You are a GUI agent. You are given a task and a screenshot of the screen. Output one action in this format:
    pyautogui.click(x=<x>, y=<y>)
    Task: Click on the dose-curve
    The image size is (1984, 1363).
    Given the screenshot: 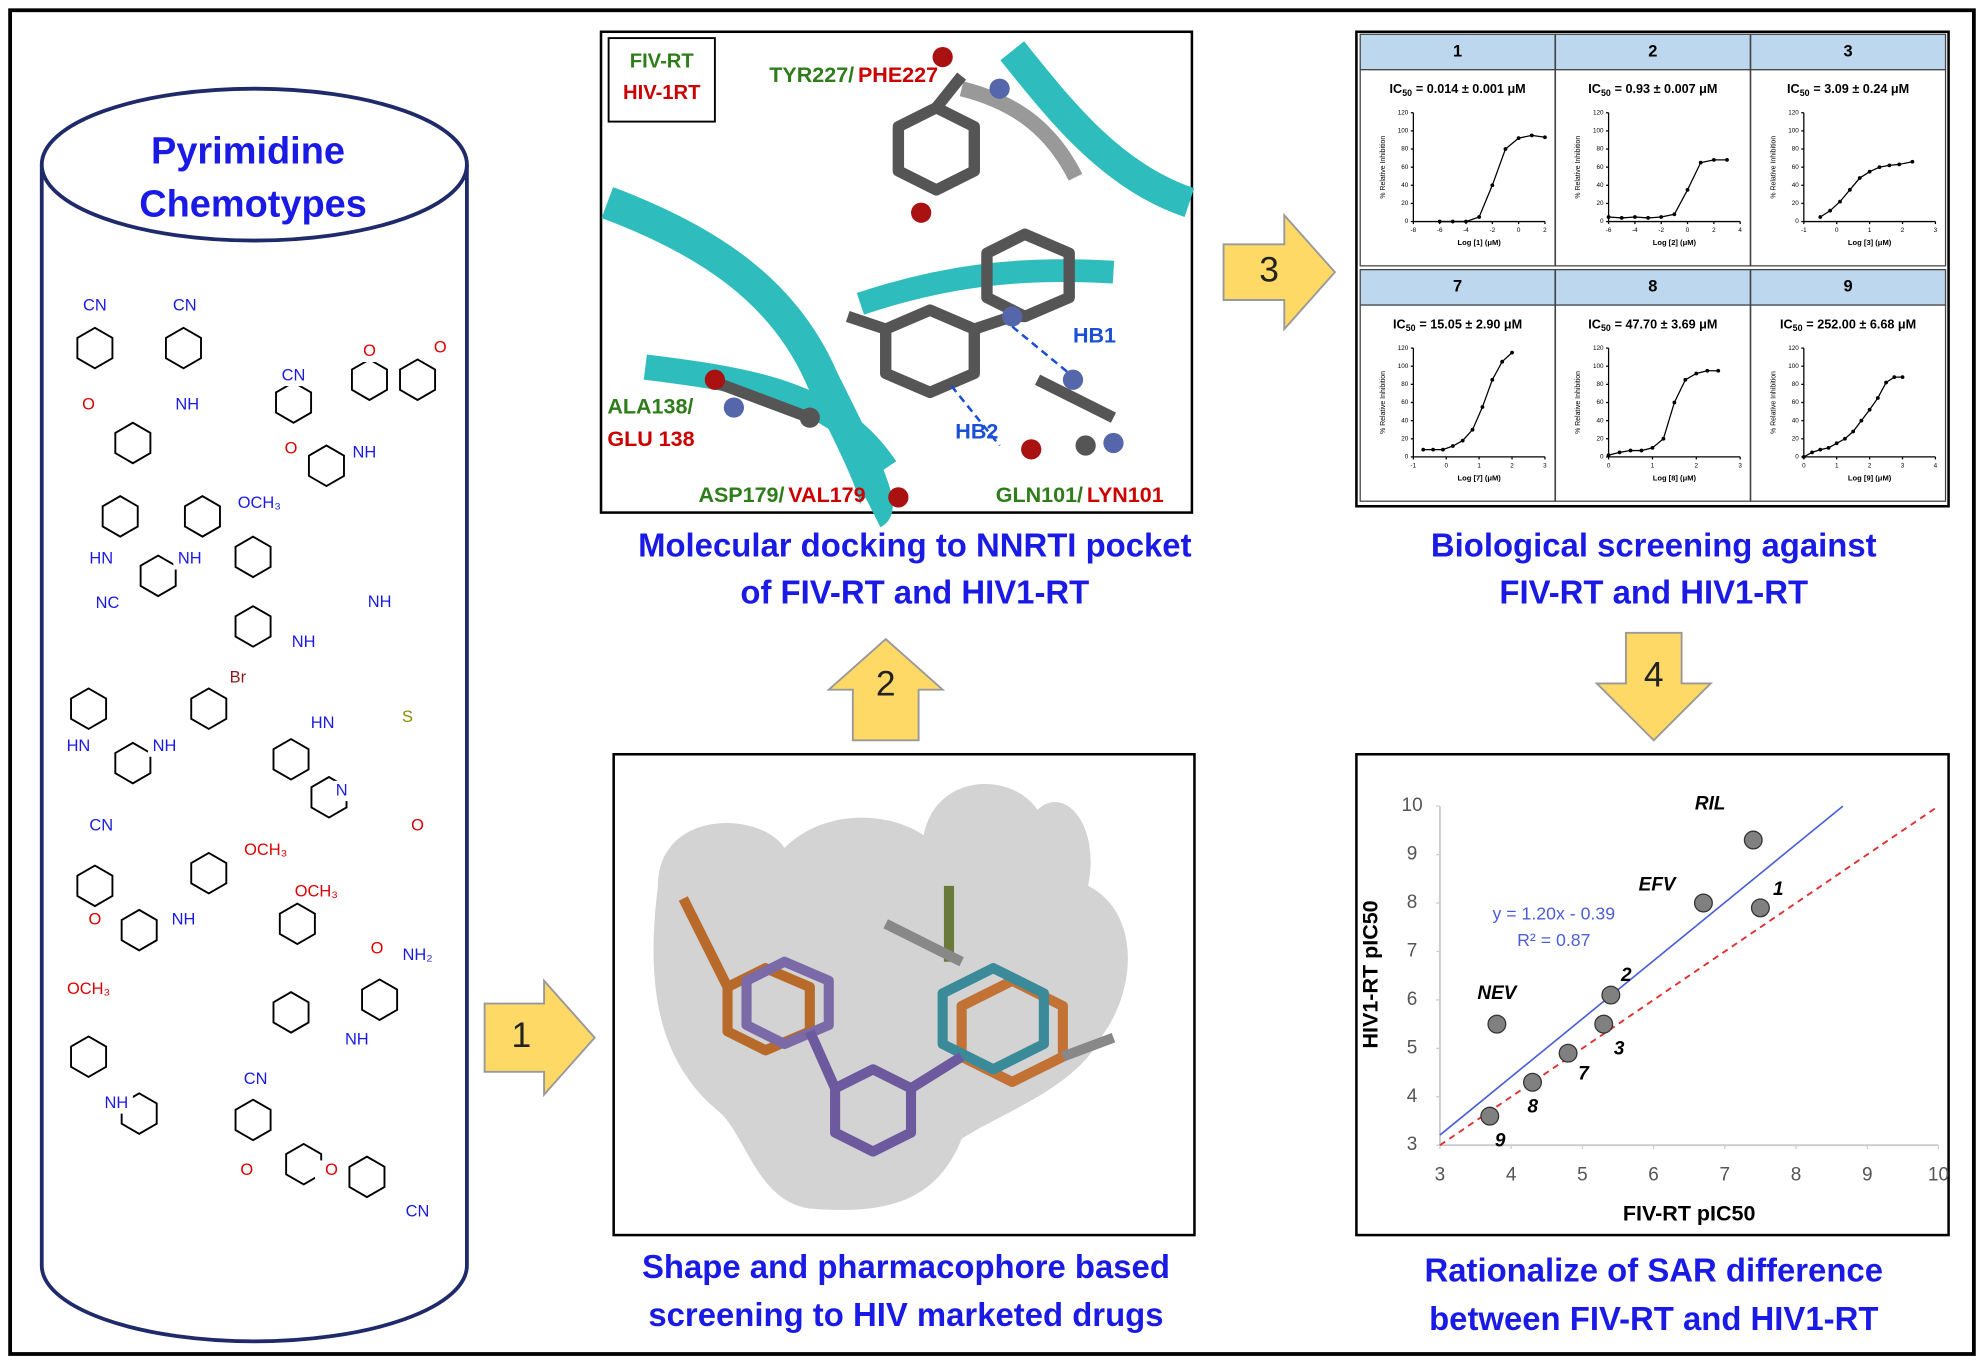 What is the action you would take?
    pyautogui.click(x=1468, y=401)
    